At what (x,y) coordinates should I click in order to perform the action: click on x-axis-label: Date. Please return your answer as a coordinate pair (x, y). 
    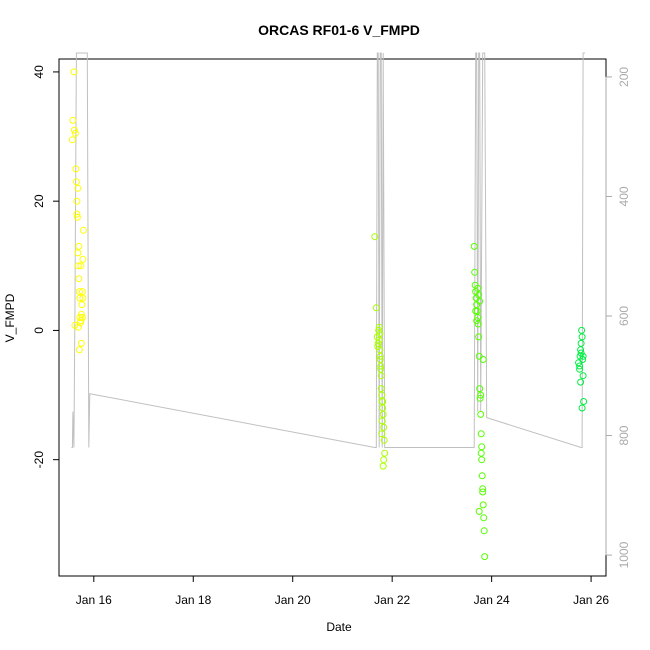
    Looking at the image, I should click on (339, 627).